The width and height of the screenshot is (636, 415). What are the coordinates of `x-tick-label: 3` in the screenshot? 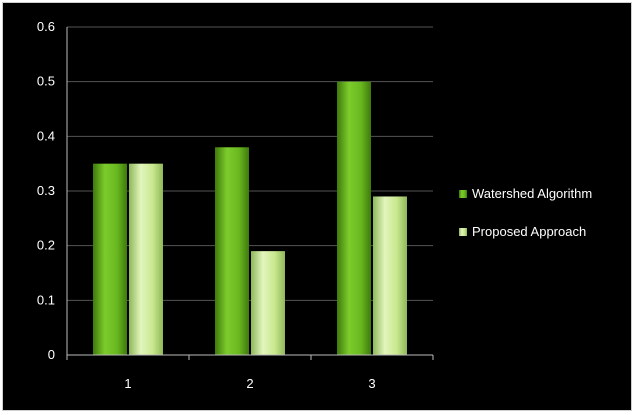 It's located at (371, 383).